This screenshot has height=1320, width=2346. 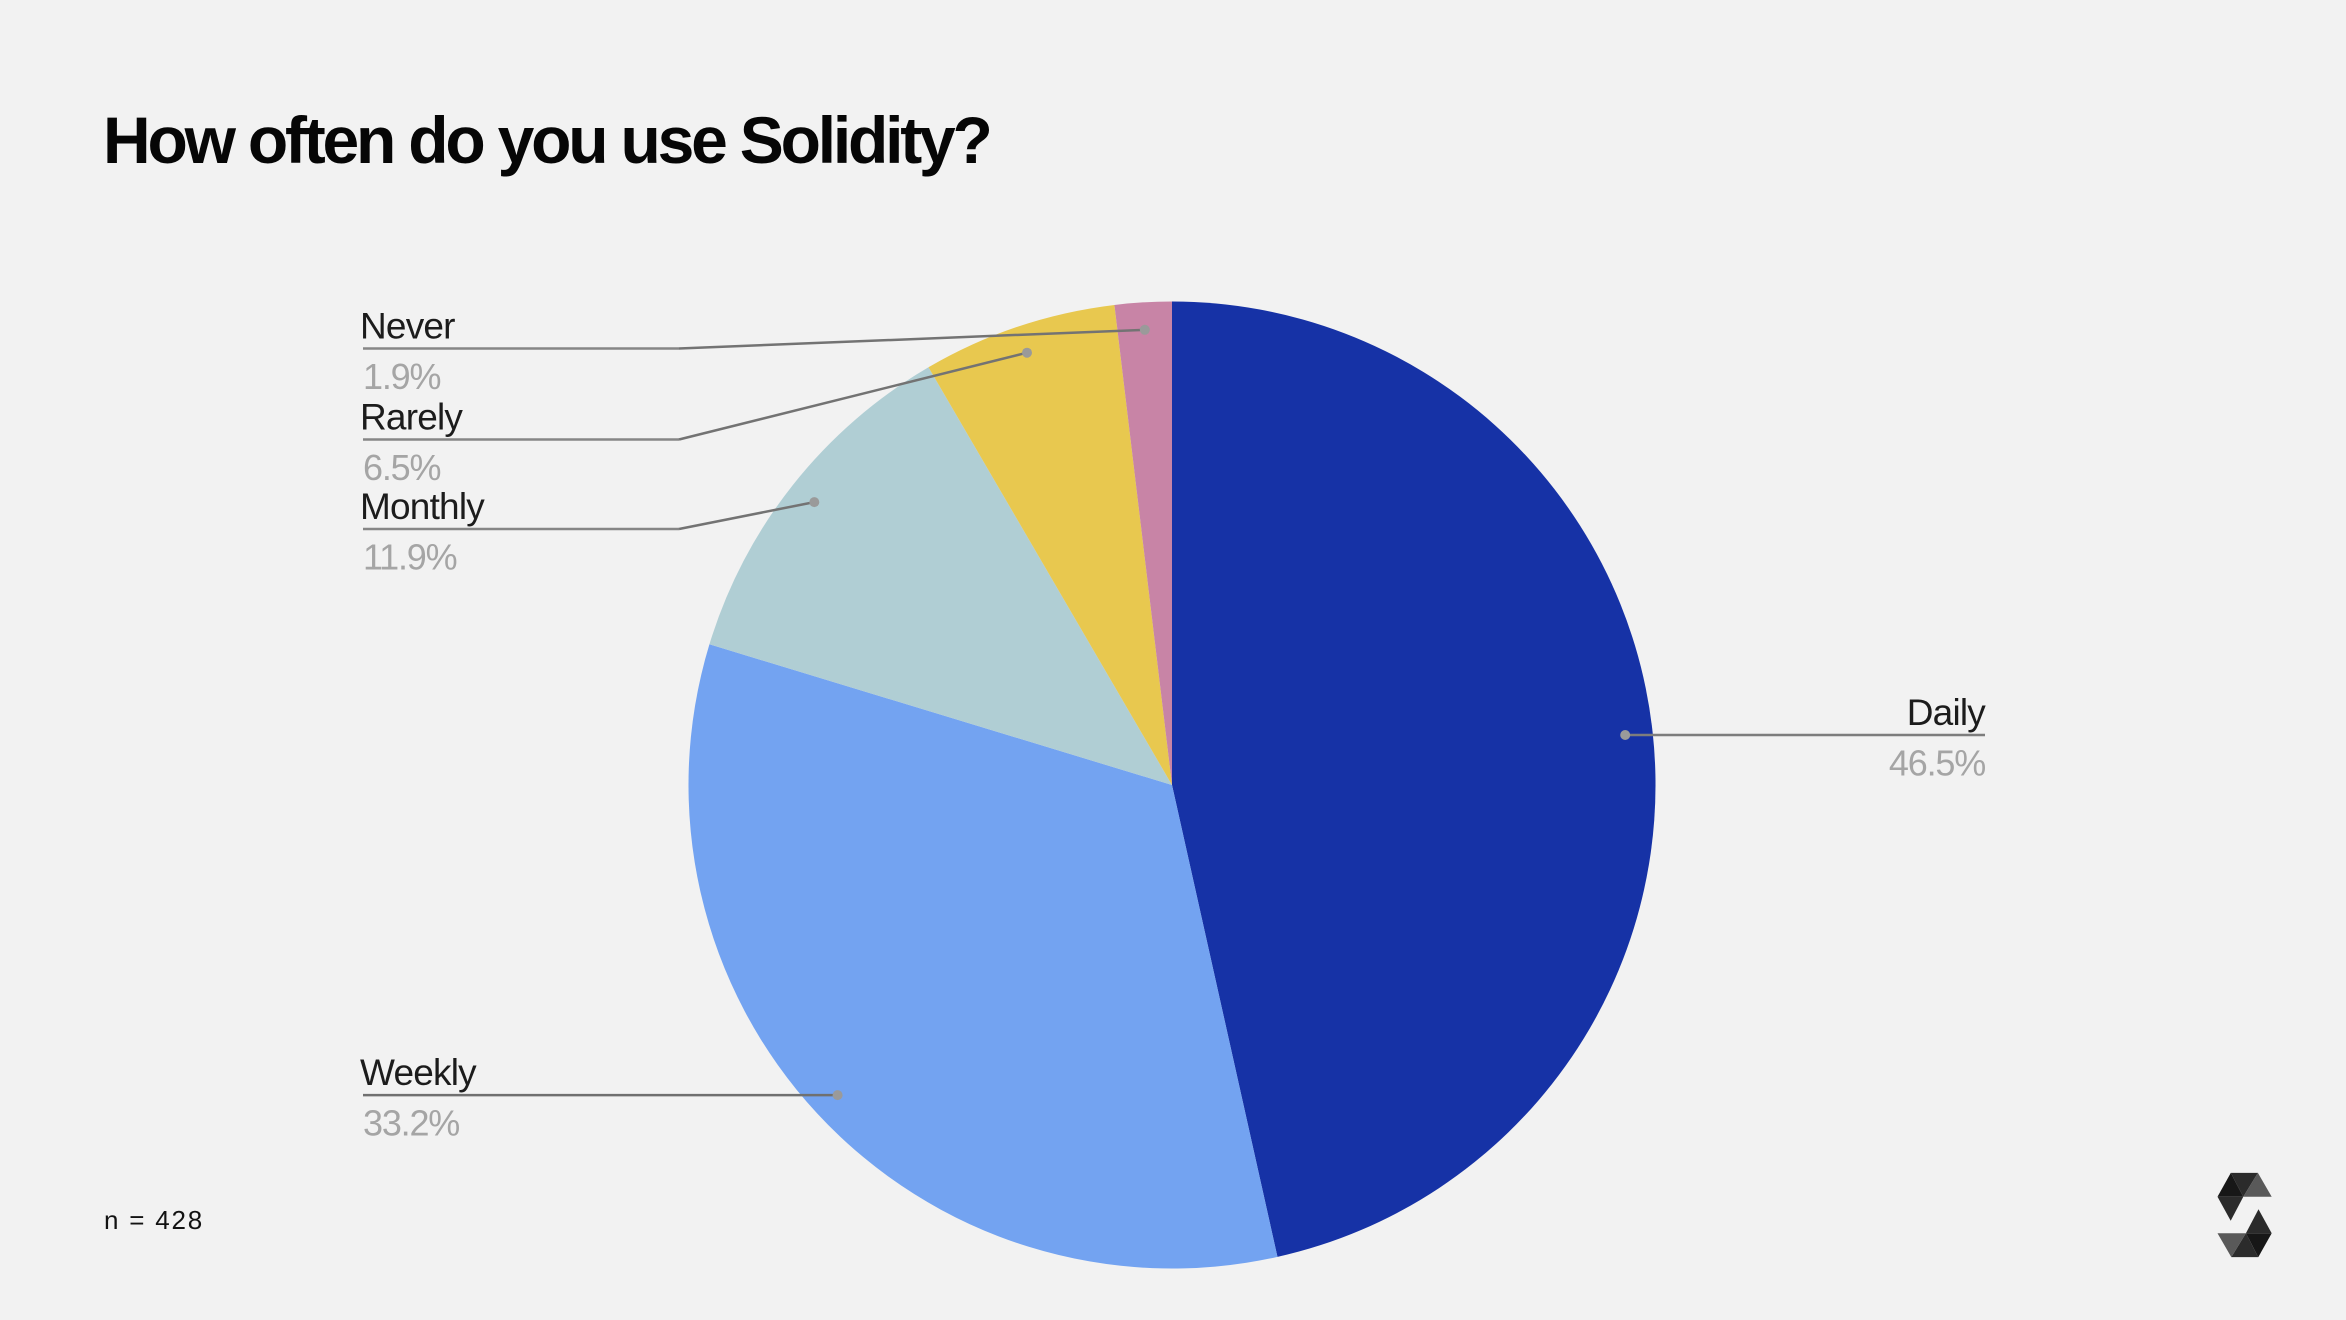 What do you see at coordinates (411, 417) in the screenshot?
I see `svg-text: Rarely` at bounding box center [411, 417].